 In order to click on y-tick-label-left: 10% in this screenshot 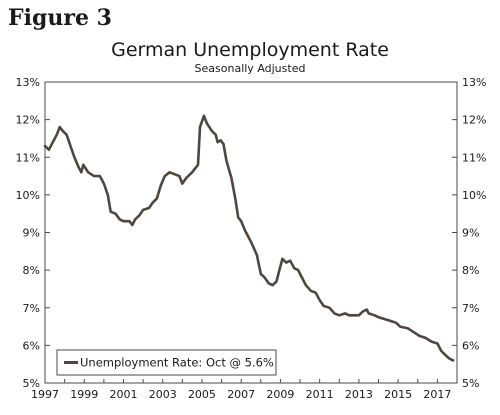, I will do `click(28, 195)`.